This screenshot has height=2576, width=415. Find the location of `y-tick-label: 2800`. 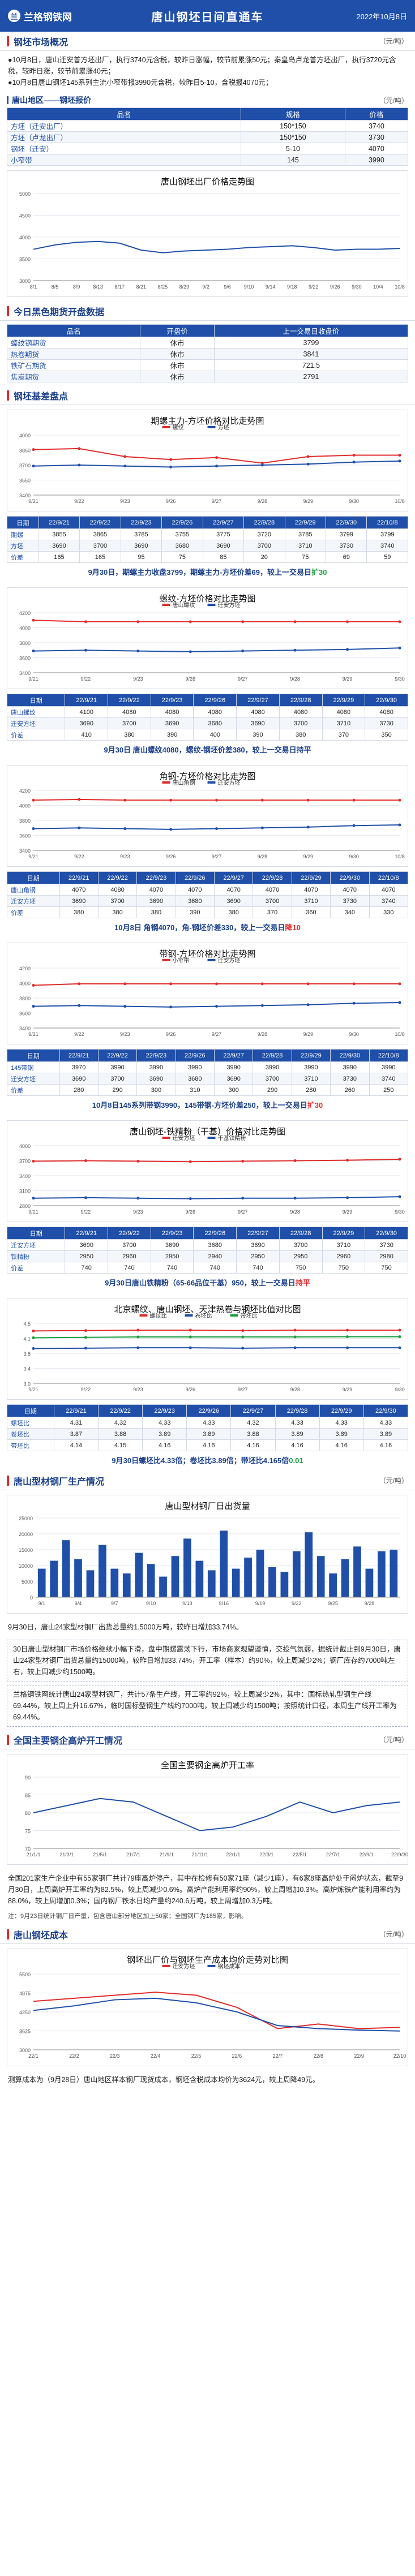

y-tick-label: 2800 is located at coordinates (25, 1206).